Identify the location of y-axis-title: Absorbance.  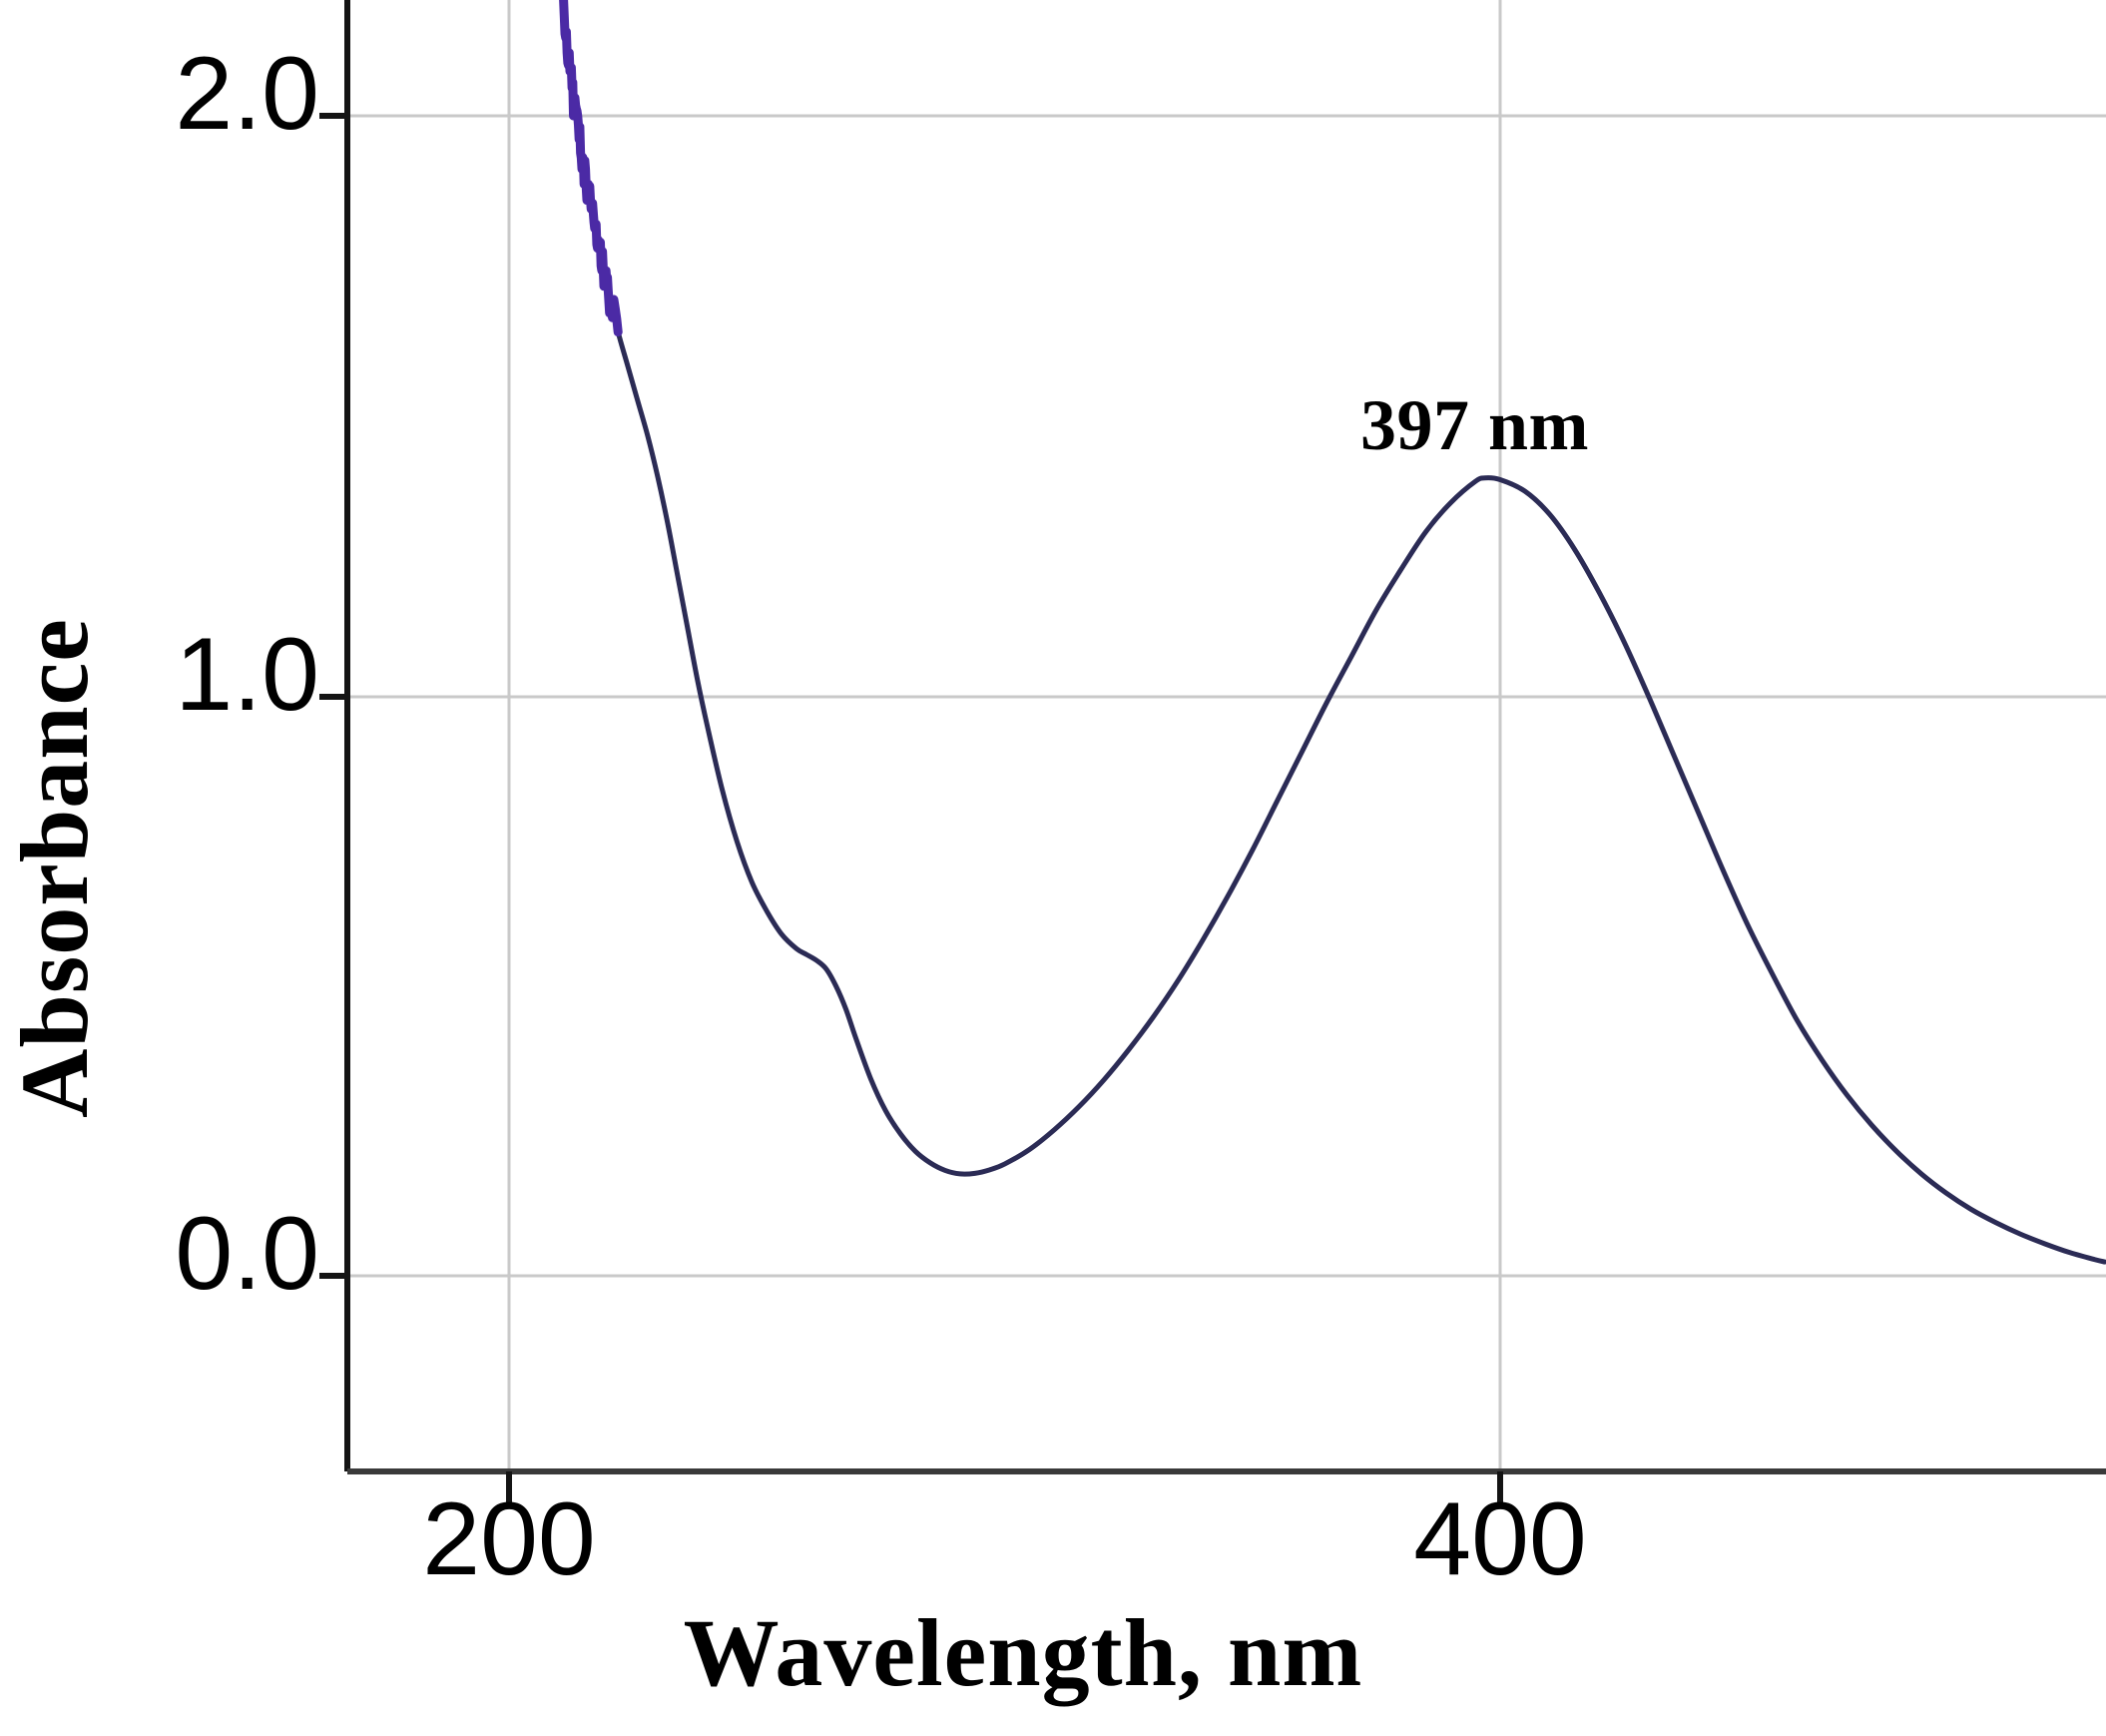
(55, 868).